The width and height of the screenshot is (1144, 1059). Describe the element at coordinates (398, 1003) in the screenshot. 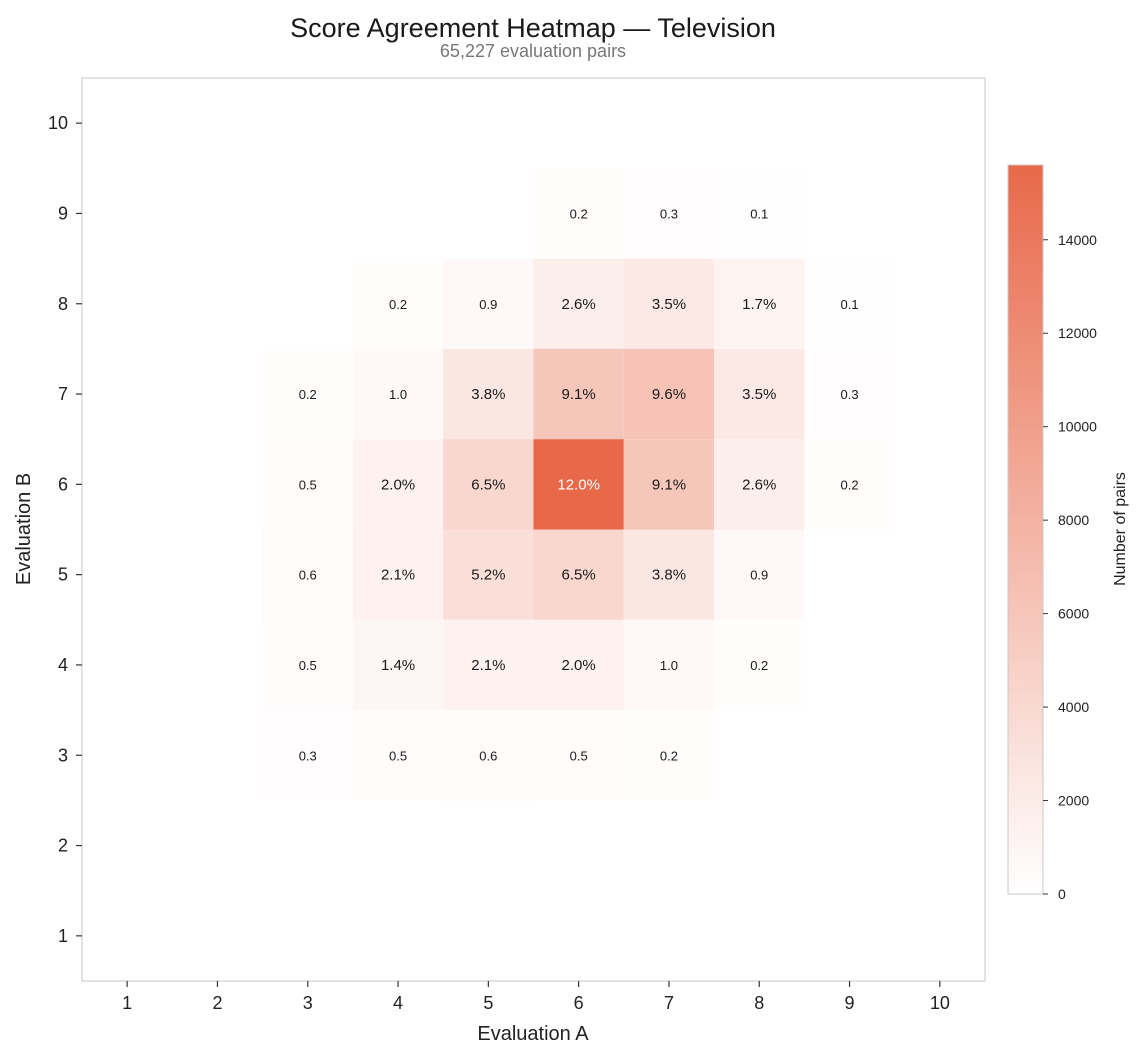

I see `x-tick-label: 4` at that location.